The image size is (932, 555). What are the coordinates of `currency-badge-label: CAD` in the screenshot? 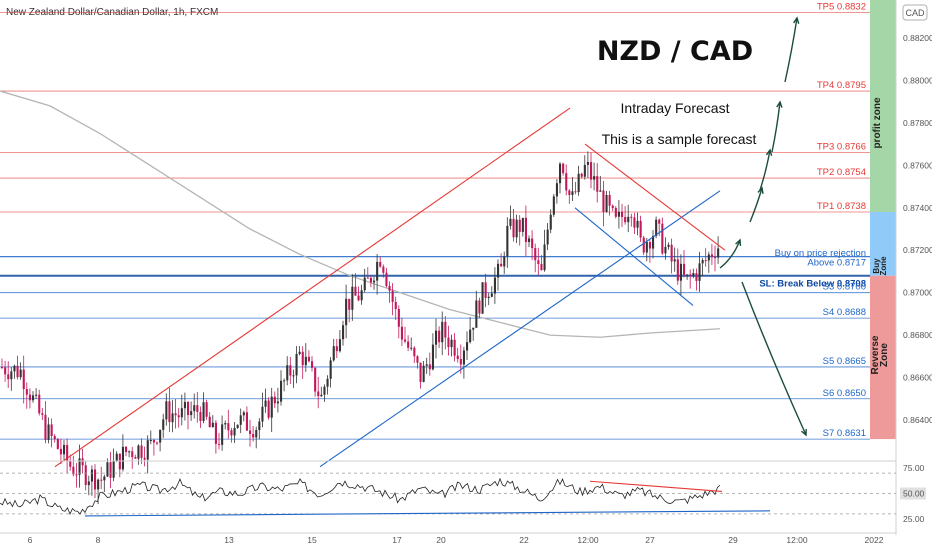 It's located at (915, 13).